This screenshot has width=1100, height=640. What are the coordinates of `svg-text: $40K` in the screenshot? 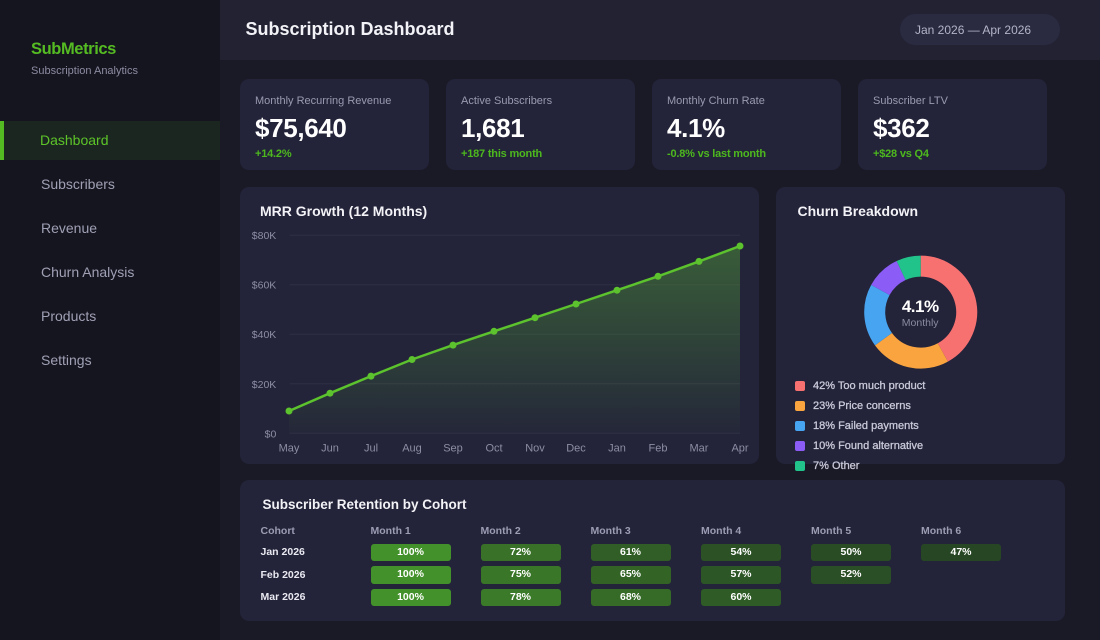 It's located at (264, 335).